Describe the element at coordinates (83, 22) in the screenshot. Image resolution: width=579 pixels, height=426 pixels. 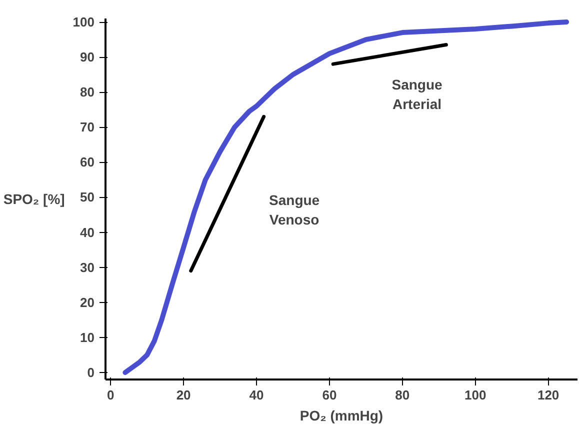
I see `y-tick-label: 100` at that location.